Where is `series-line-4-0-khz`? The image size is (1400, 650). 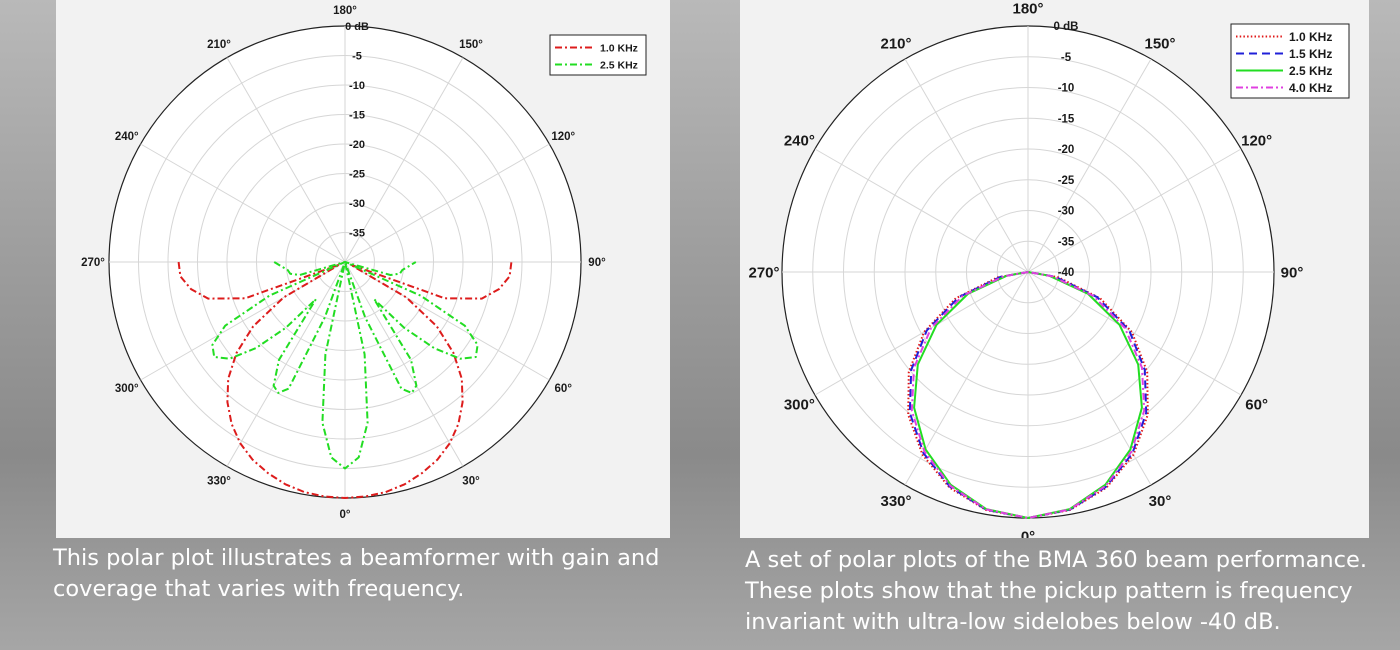 series-line-4-0-khz is located at coordinates (1028, 395).